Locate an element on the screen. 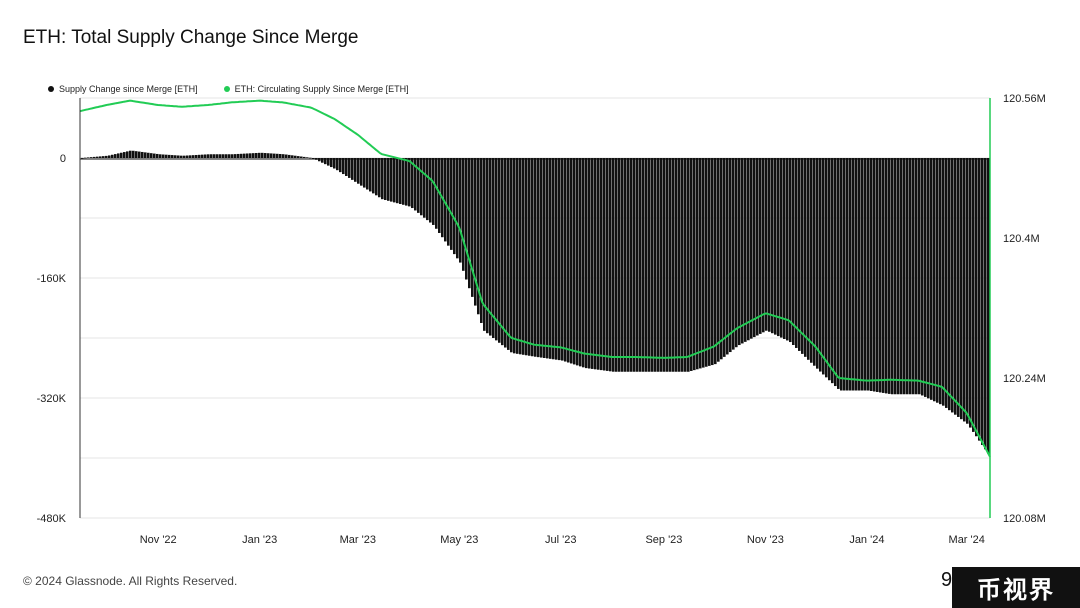  y-right-tick-label: 120.08M is located at coordinates (1024, 519).